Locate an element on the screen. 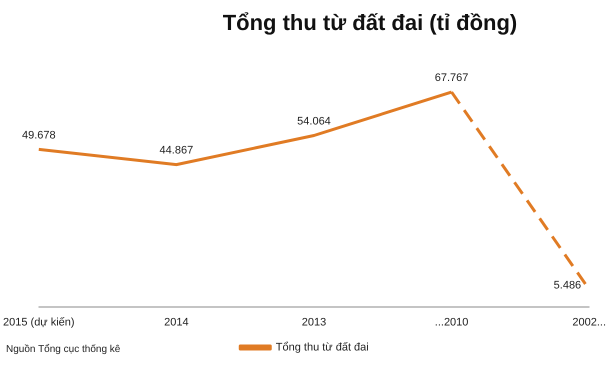 This screenshot has height=365, width=609. data-label: 49.678 is located at coordinates (39, 135).